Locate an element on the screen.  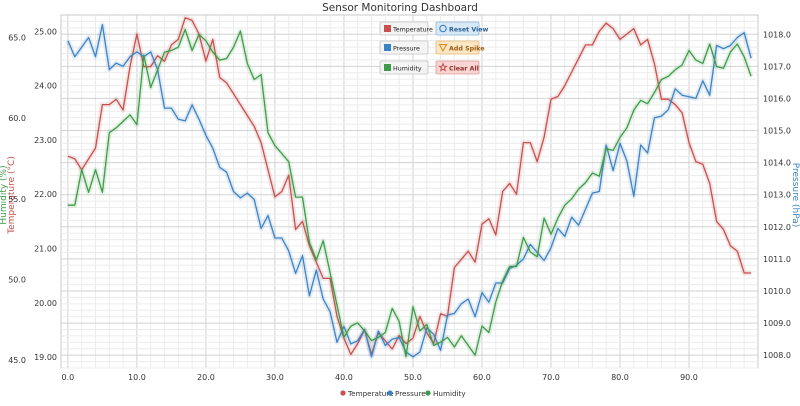
pressure-tick-label: 1017.0 is located at coordinates (777, 66).